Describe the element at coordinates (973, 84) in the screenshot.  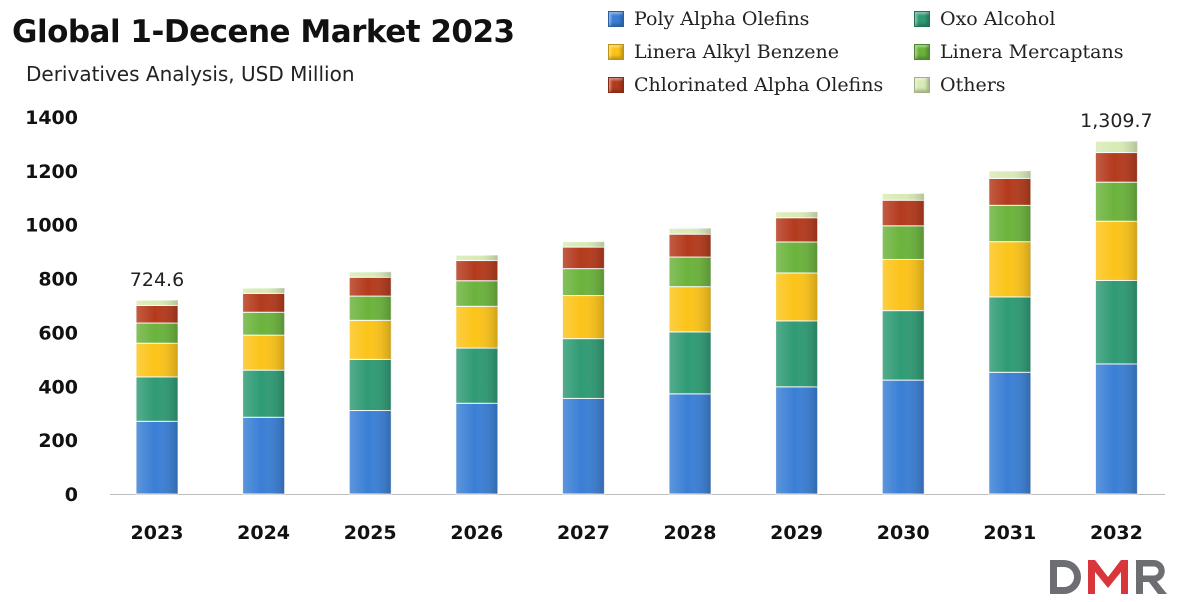
I see `legend-label: Others` at that location.